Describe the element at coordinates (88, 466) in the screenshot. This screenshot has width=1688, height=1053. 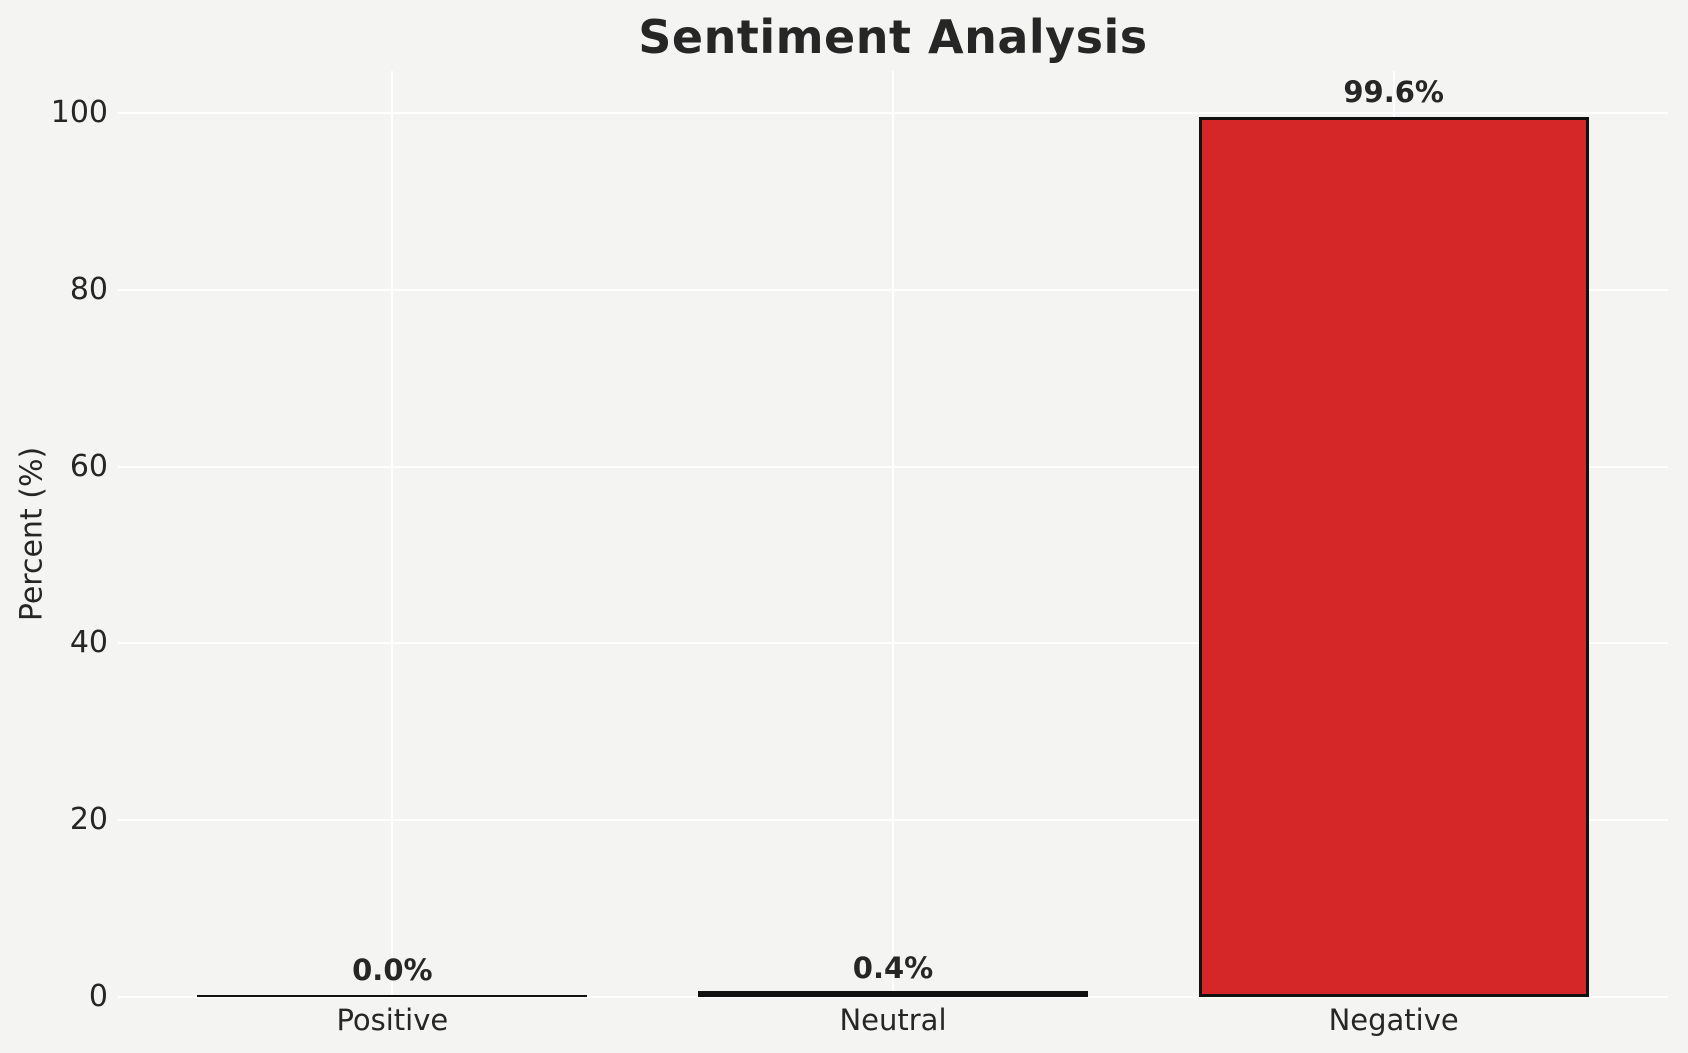
I see `y-tick-label: 60` at that location.